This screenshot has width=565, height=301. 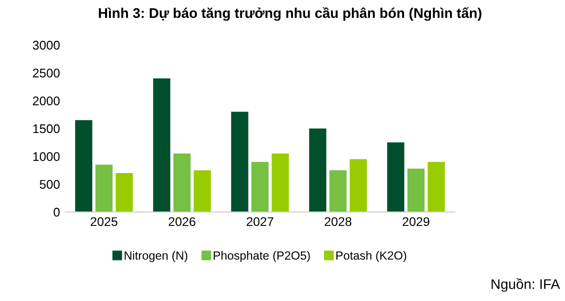 What do you see at coordinates (416, 221) in the screenshot?
I see `x-tick-label: 2029` at bounding box center [416, 221].